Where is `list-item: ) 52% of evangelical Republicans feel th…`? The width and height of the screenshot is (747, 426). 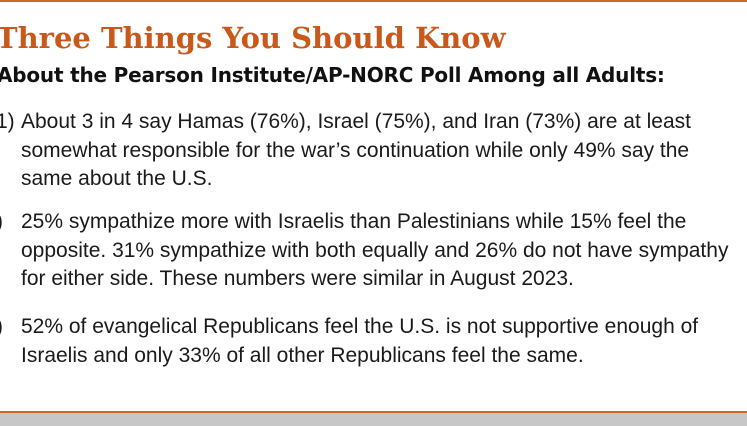
list-item: ) 52% of evangelical Republicans feel th… is located at coordinates (373, 341).